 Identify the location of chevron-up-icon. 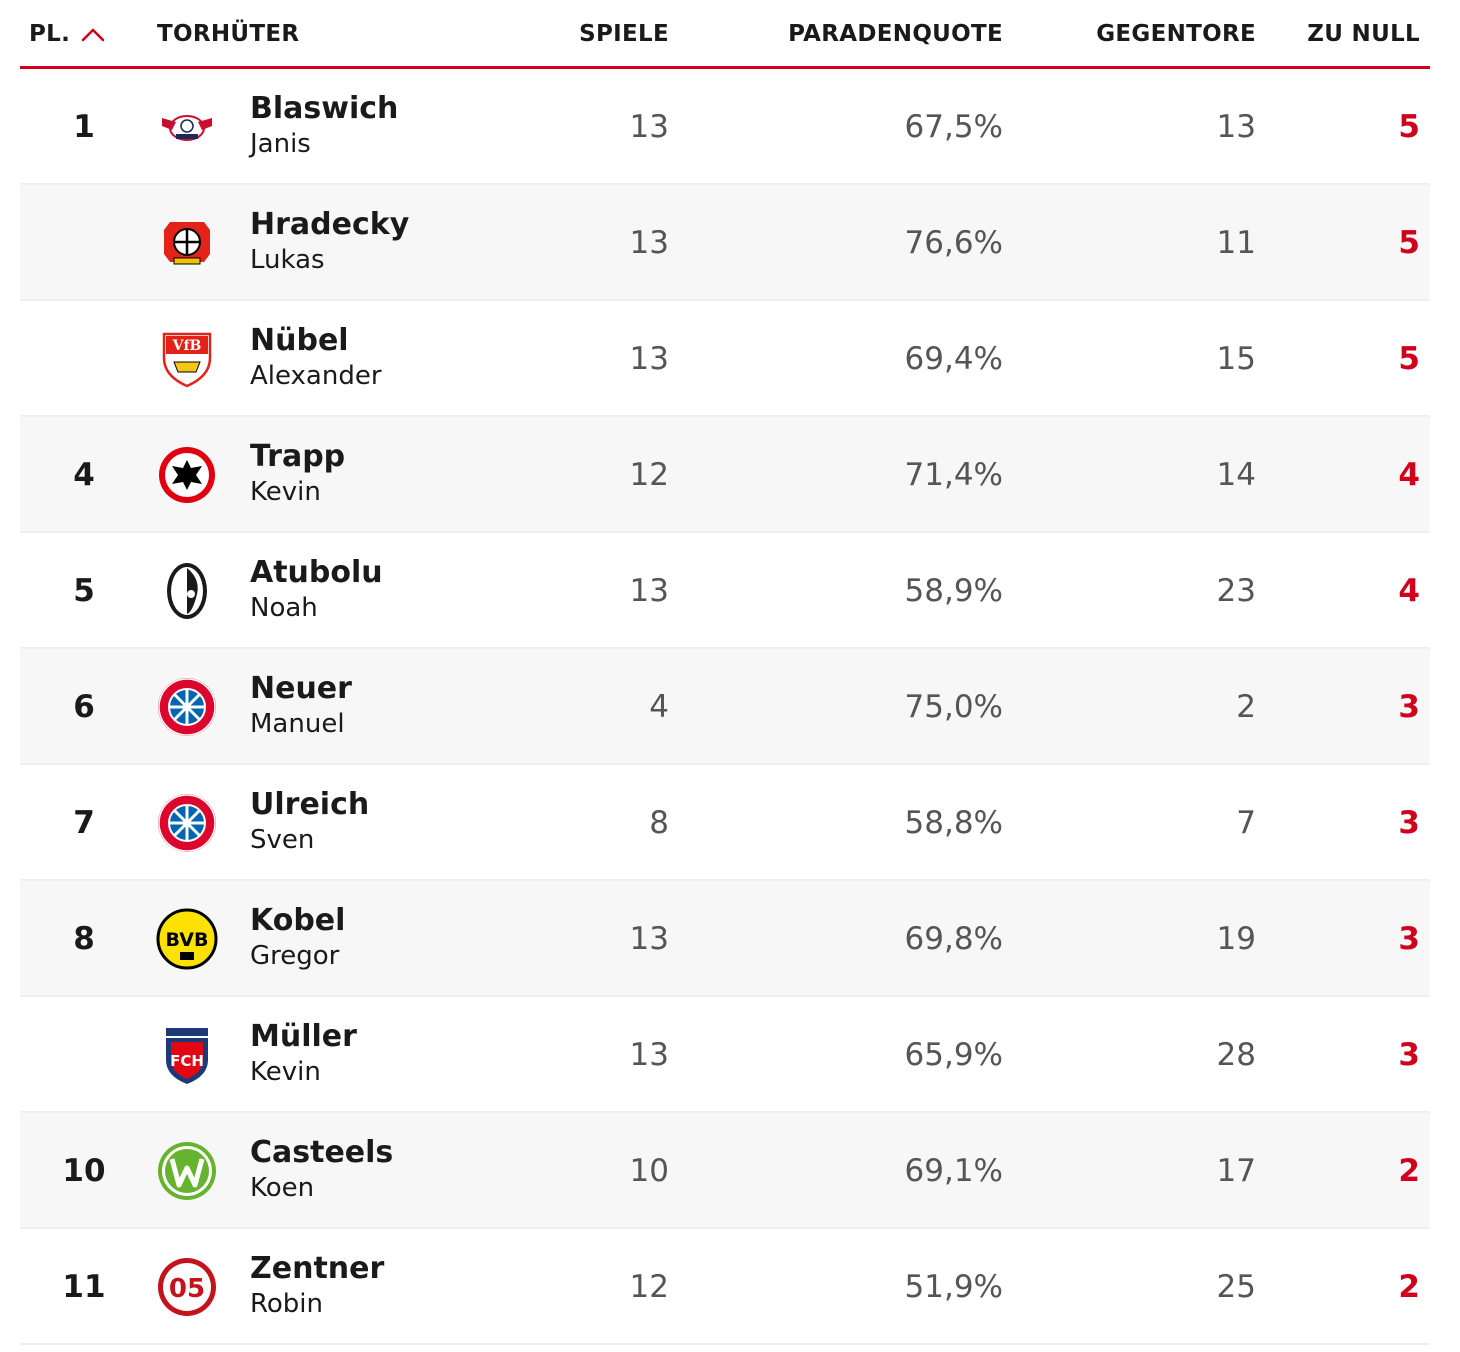
(93, 35).